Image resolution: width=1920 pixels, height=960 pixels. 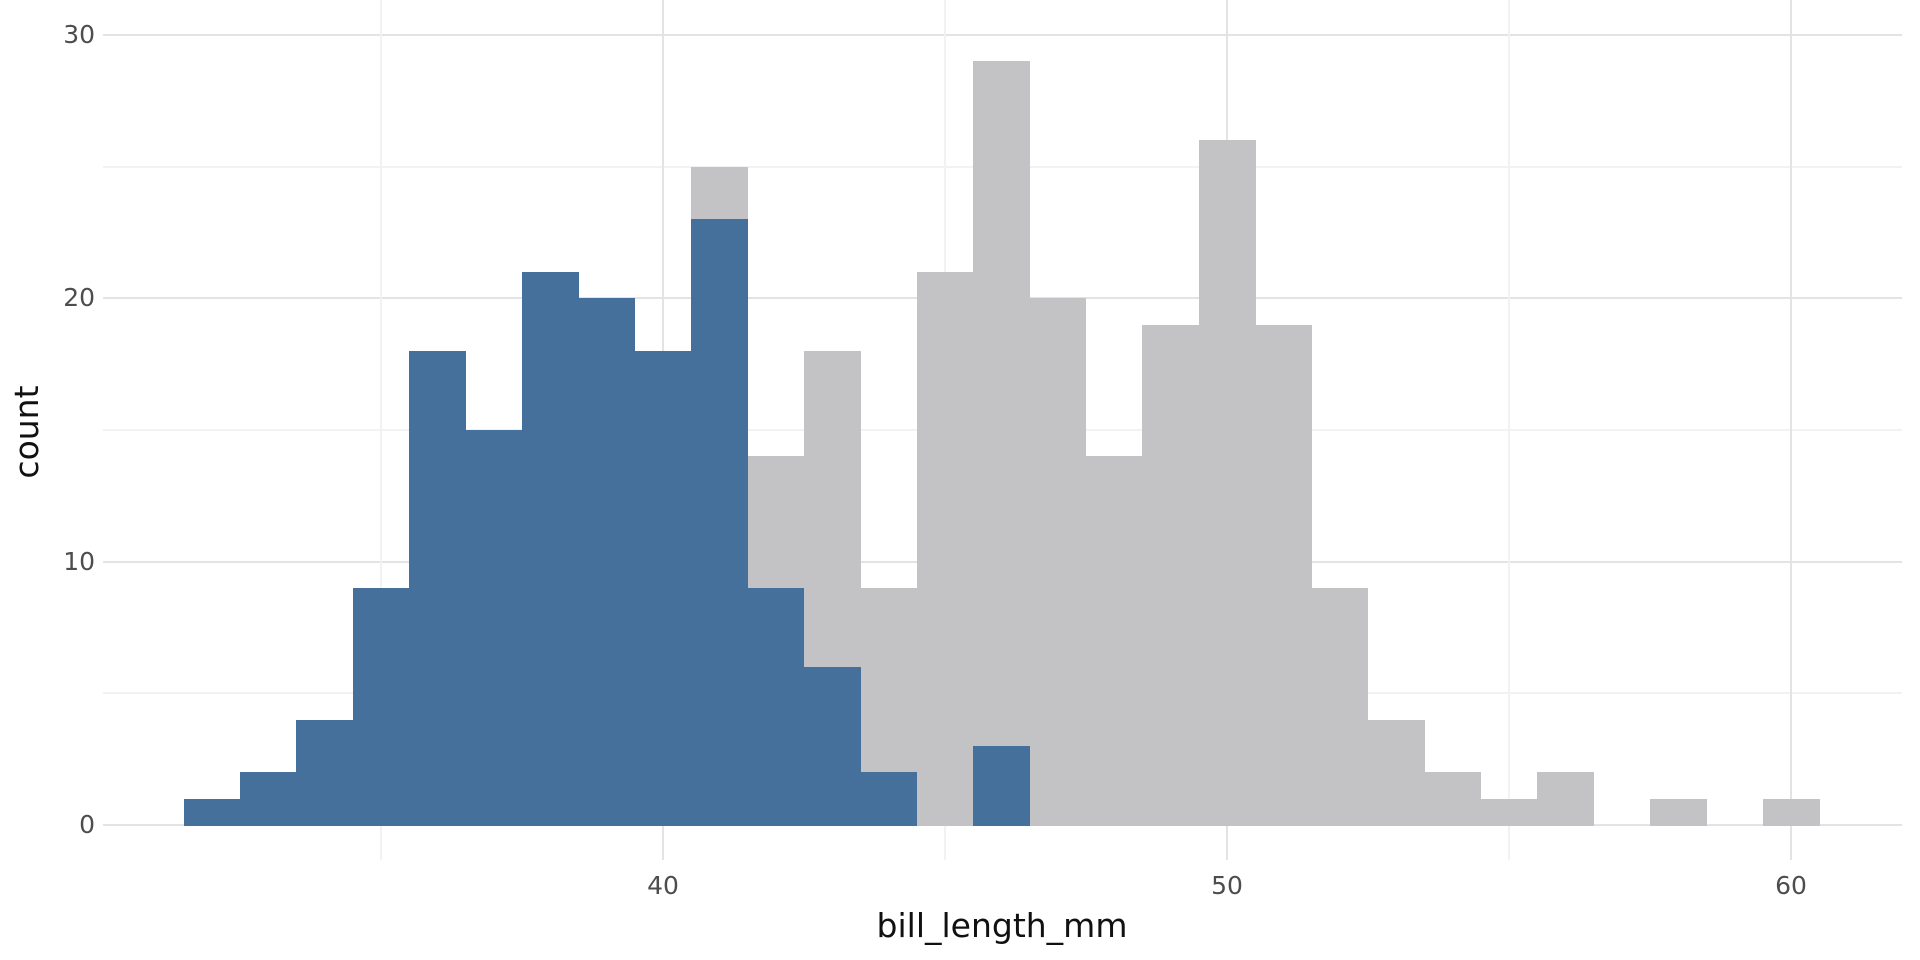 I want to click on gridline-major-y, so click(x=1002, y=35).